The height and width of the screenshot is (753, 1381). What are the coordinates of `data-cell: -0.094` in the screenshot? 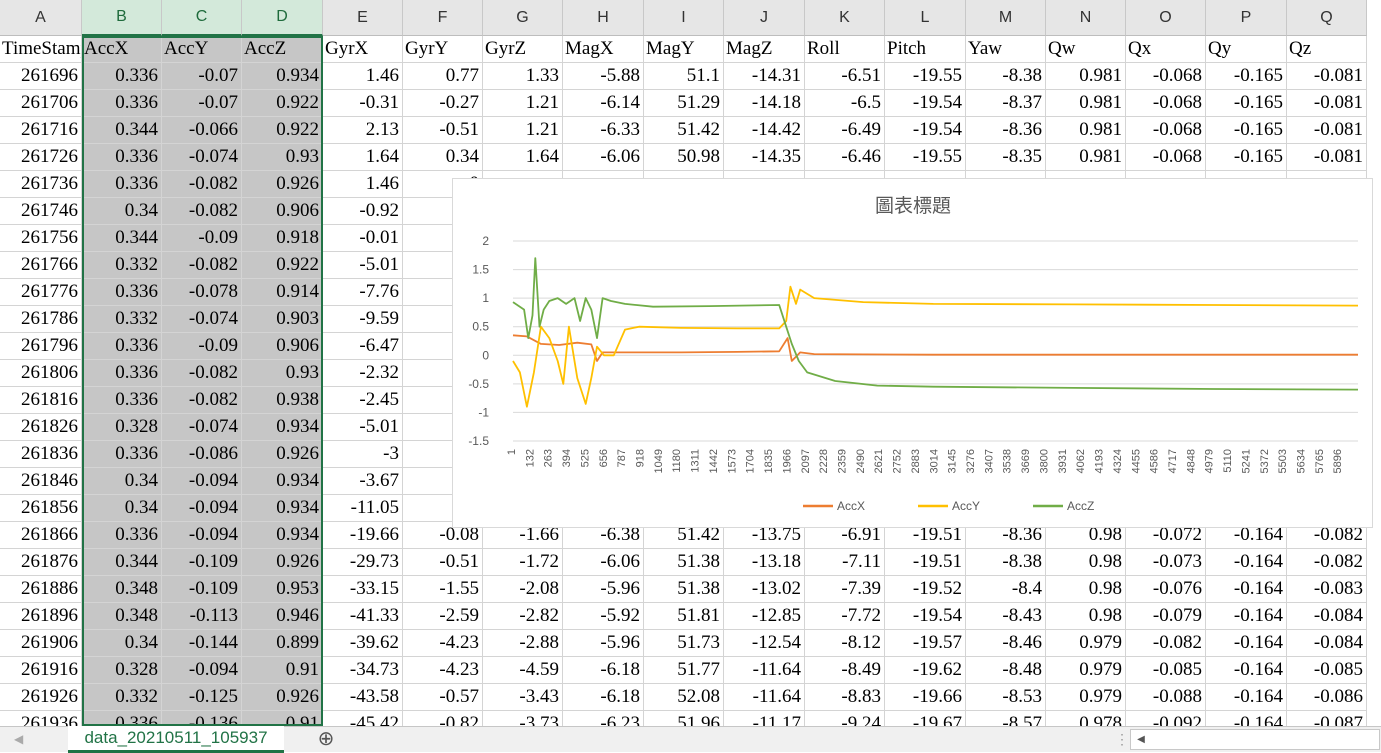 It's located at (202, 481).